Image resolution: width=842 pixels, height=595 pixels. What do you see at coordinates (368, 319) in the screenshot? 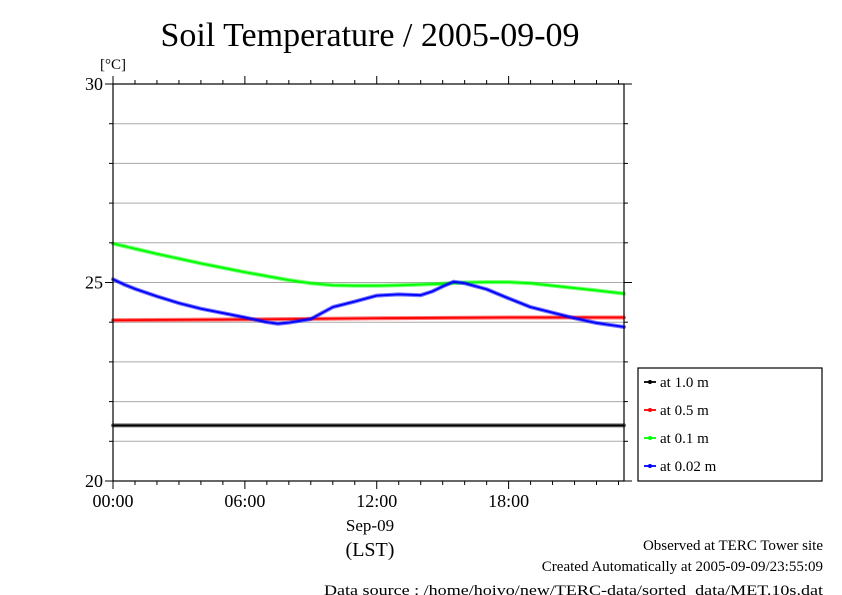
I see `series-line-at-0-5-m` at bounding box center [368, 319].